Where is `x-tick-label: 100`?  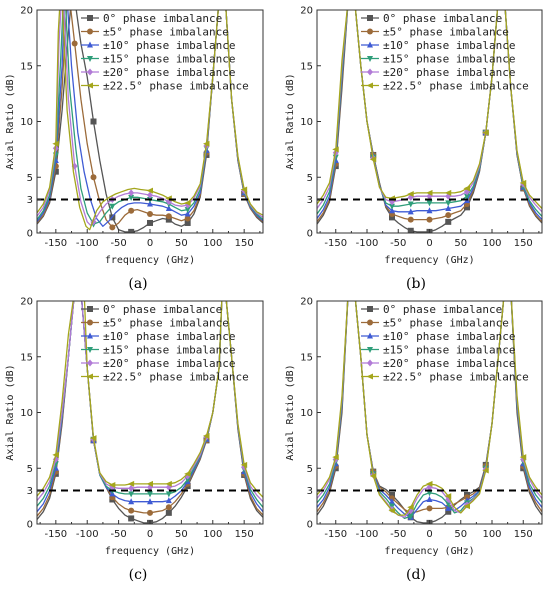 x-tick-label: 100 is located at coordinates (491, 243).